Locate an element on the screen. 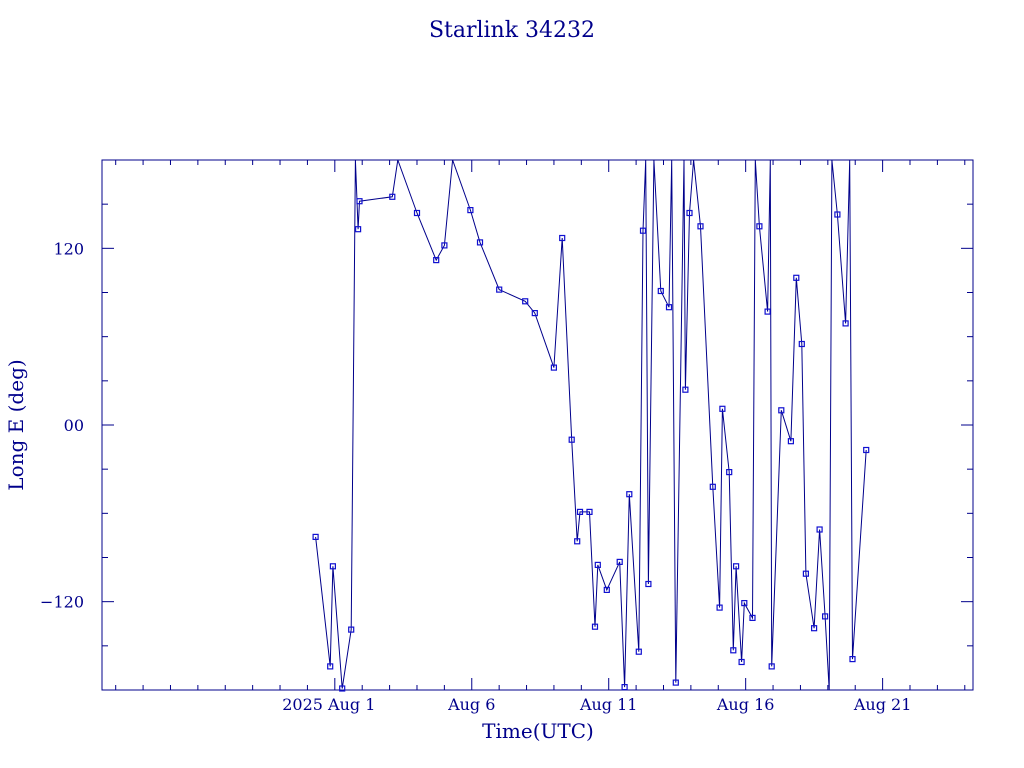  x-tick-label: Aug 21 is located at coordinates (882, 704).